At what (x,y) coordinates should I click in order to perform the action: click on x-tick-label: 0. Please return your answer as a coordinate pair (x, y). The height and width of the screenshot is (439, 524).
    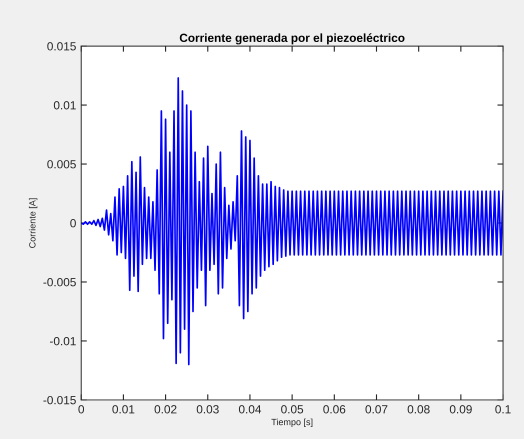
    Looking at the image, I should click on (81, 409).